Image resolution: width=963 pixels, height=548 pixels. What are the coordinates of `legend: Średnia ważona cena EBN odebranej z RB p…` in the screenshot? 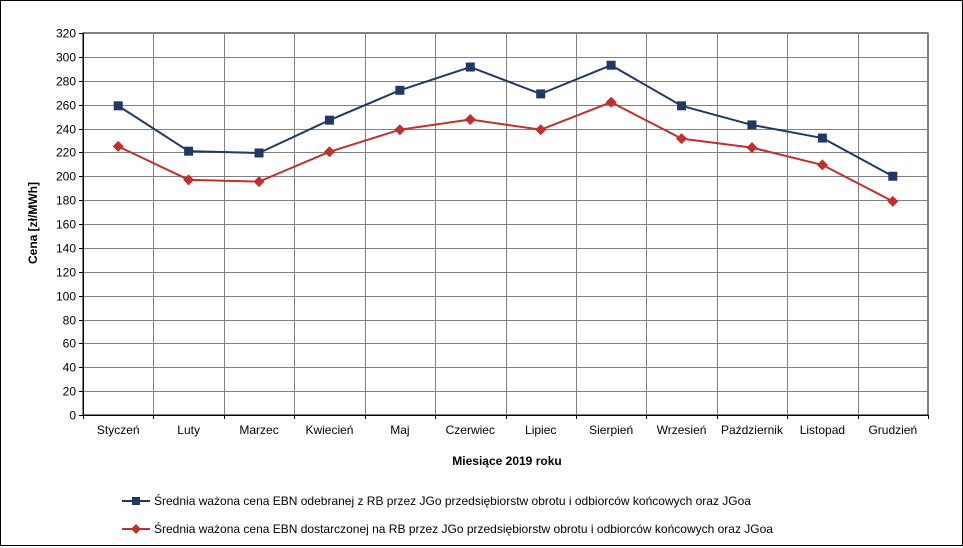 It's located at (447, 520).